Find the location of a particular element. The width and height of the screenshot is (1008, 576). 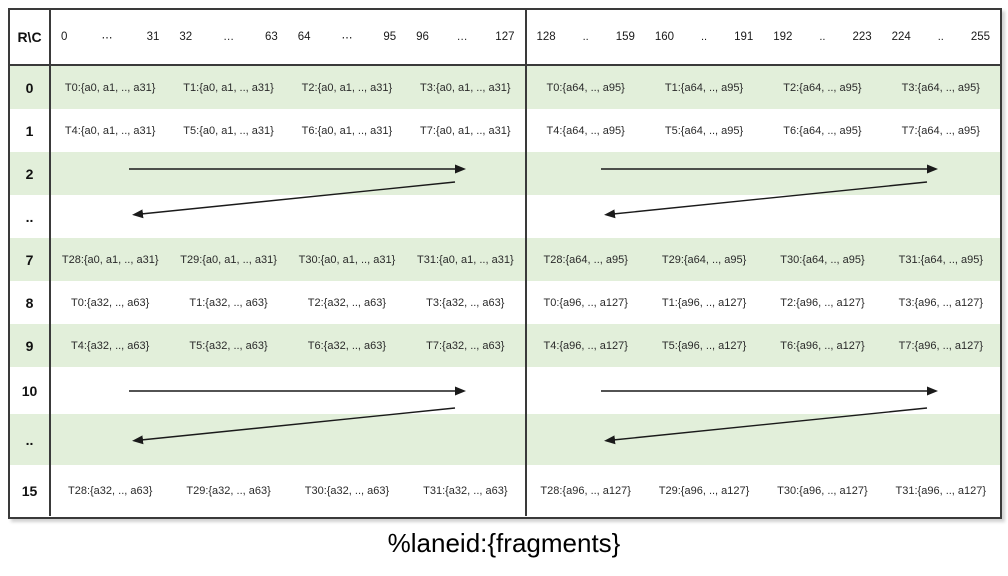

column-header-dots: ⋯ is located at coordinates (347, 37).